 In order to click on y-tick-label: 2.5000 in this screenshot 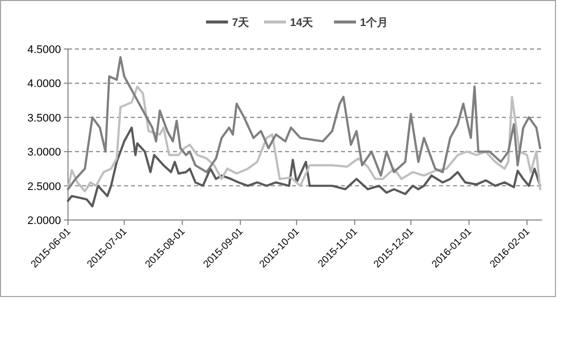, I will do `click(44, 186)`.